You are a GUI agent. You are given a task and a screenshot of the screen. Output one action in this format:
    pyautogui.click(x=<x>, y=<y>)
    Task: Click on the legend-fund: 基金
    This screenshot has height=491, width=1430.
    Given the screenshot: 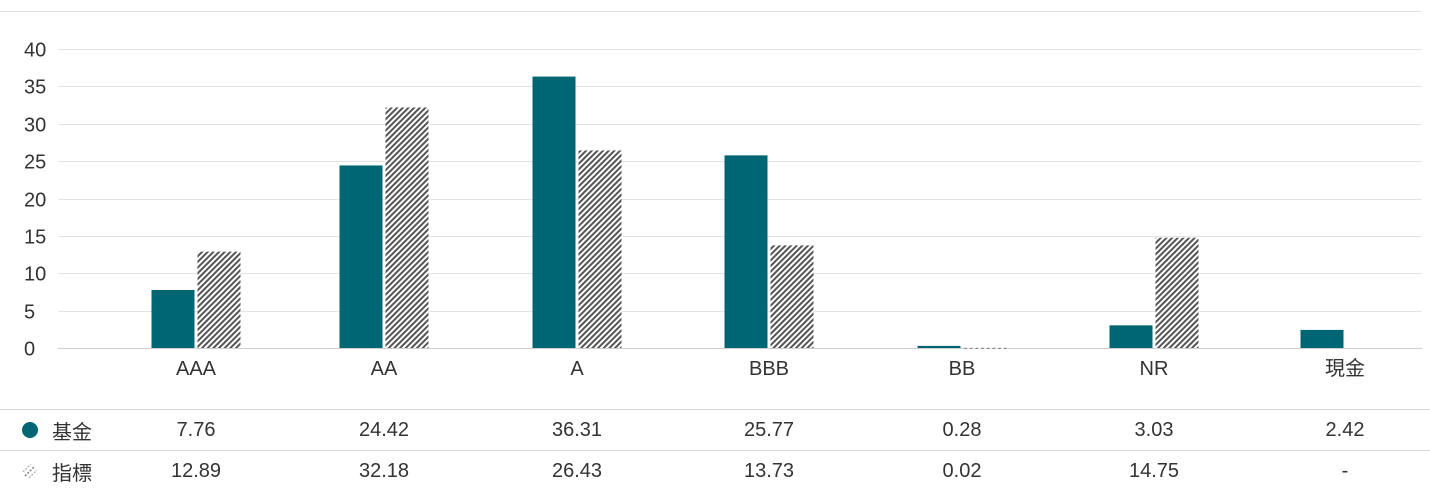 What is the action you would take?
    pyautogui.click(x=57, y=430)
    